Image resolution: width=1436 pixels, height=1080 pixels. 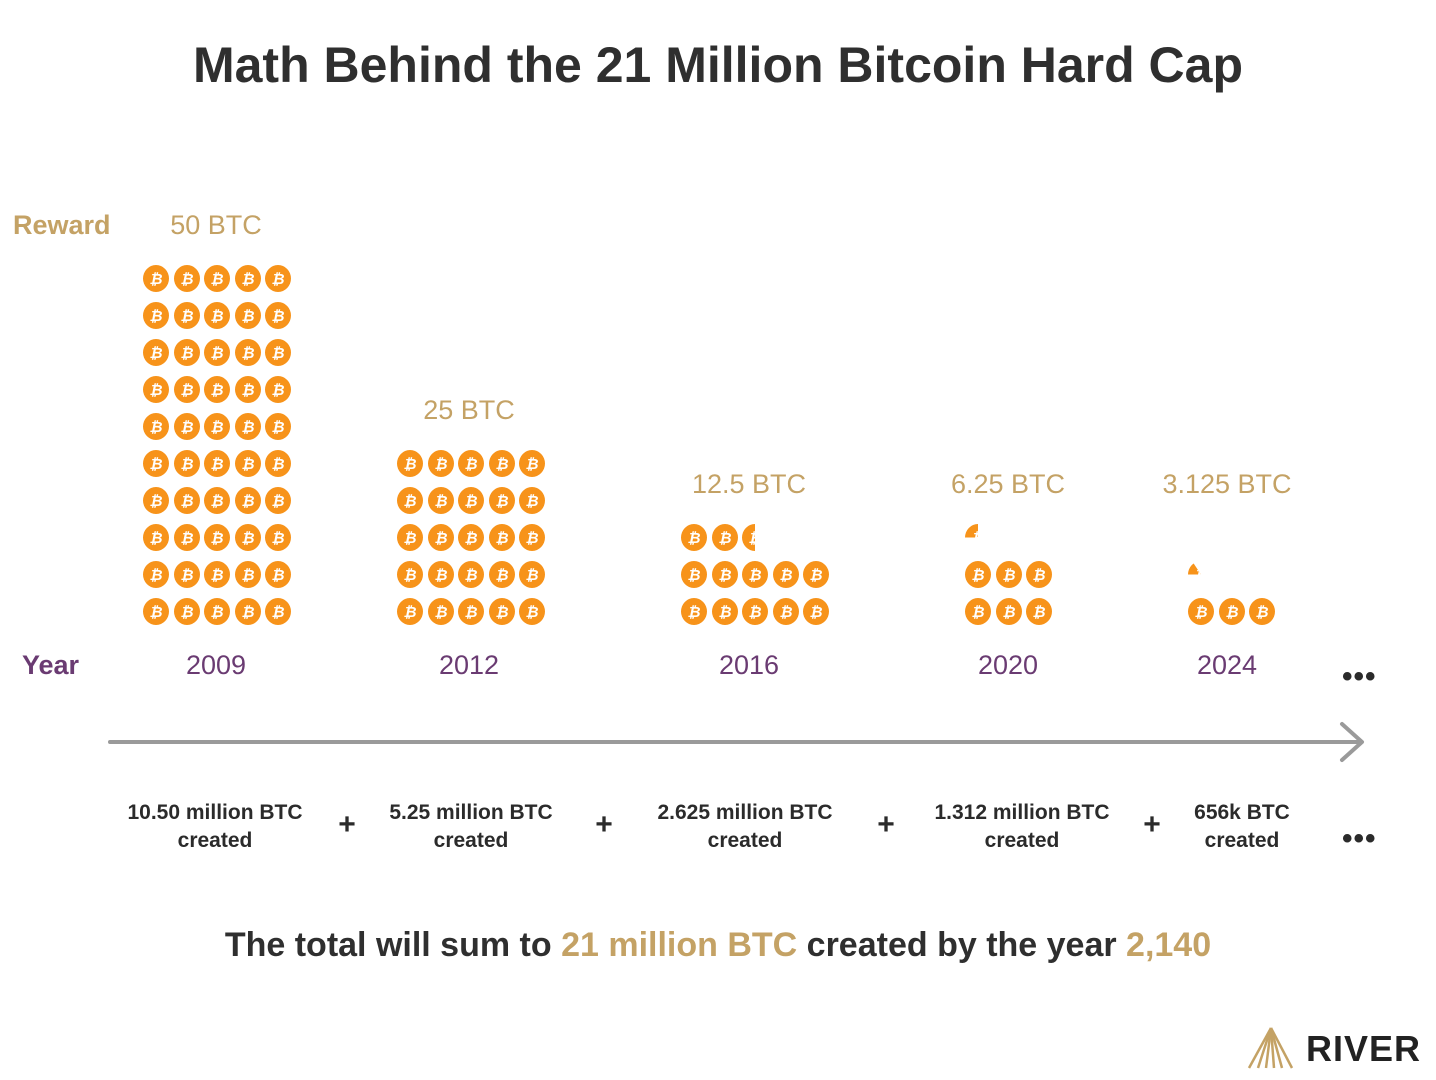 I want to click on river-logo-icon, so click(x=1270, y=1048).